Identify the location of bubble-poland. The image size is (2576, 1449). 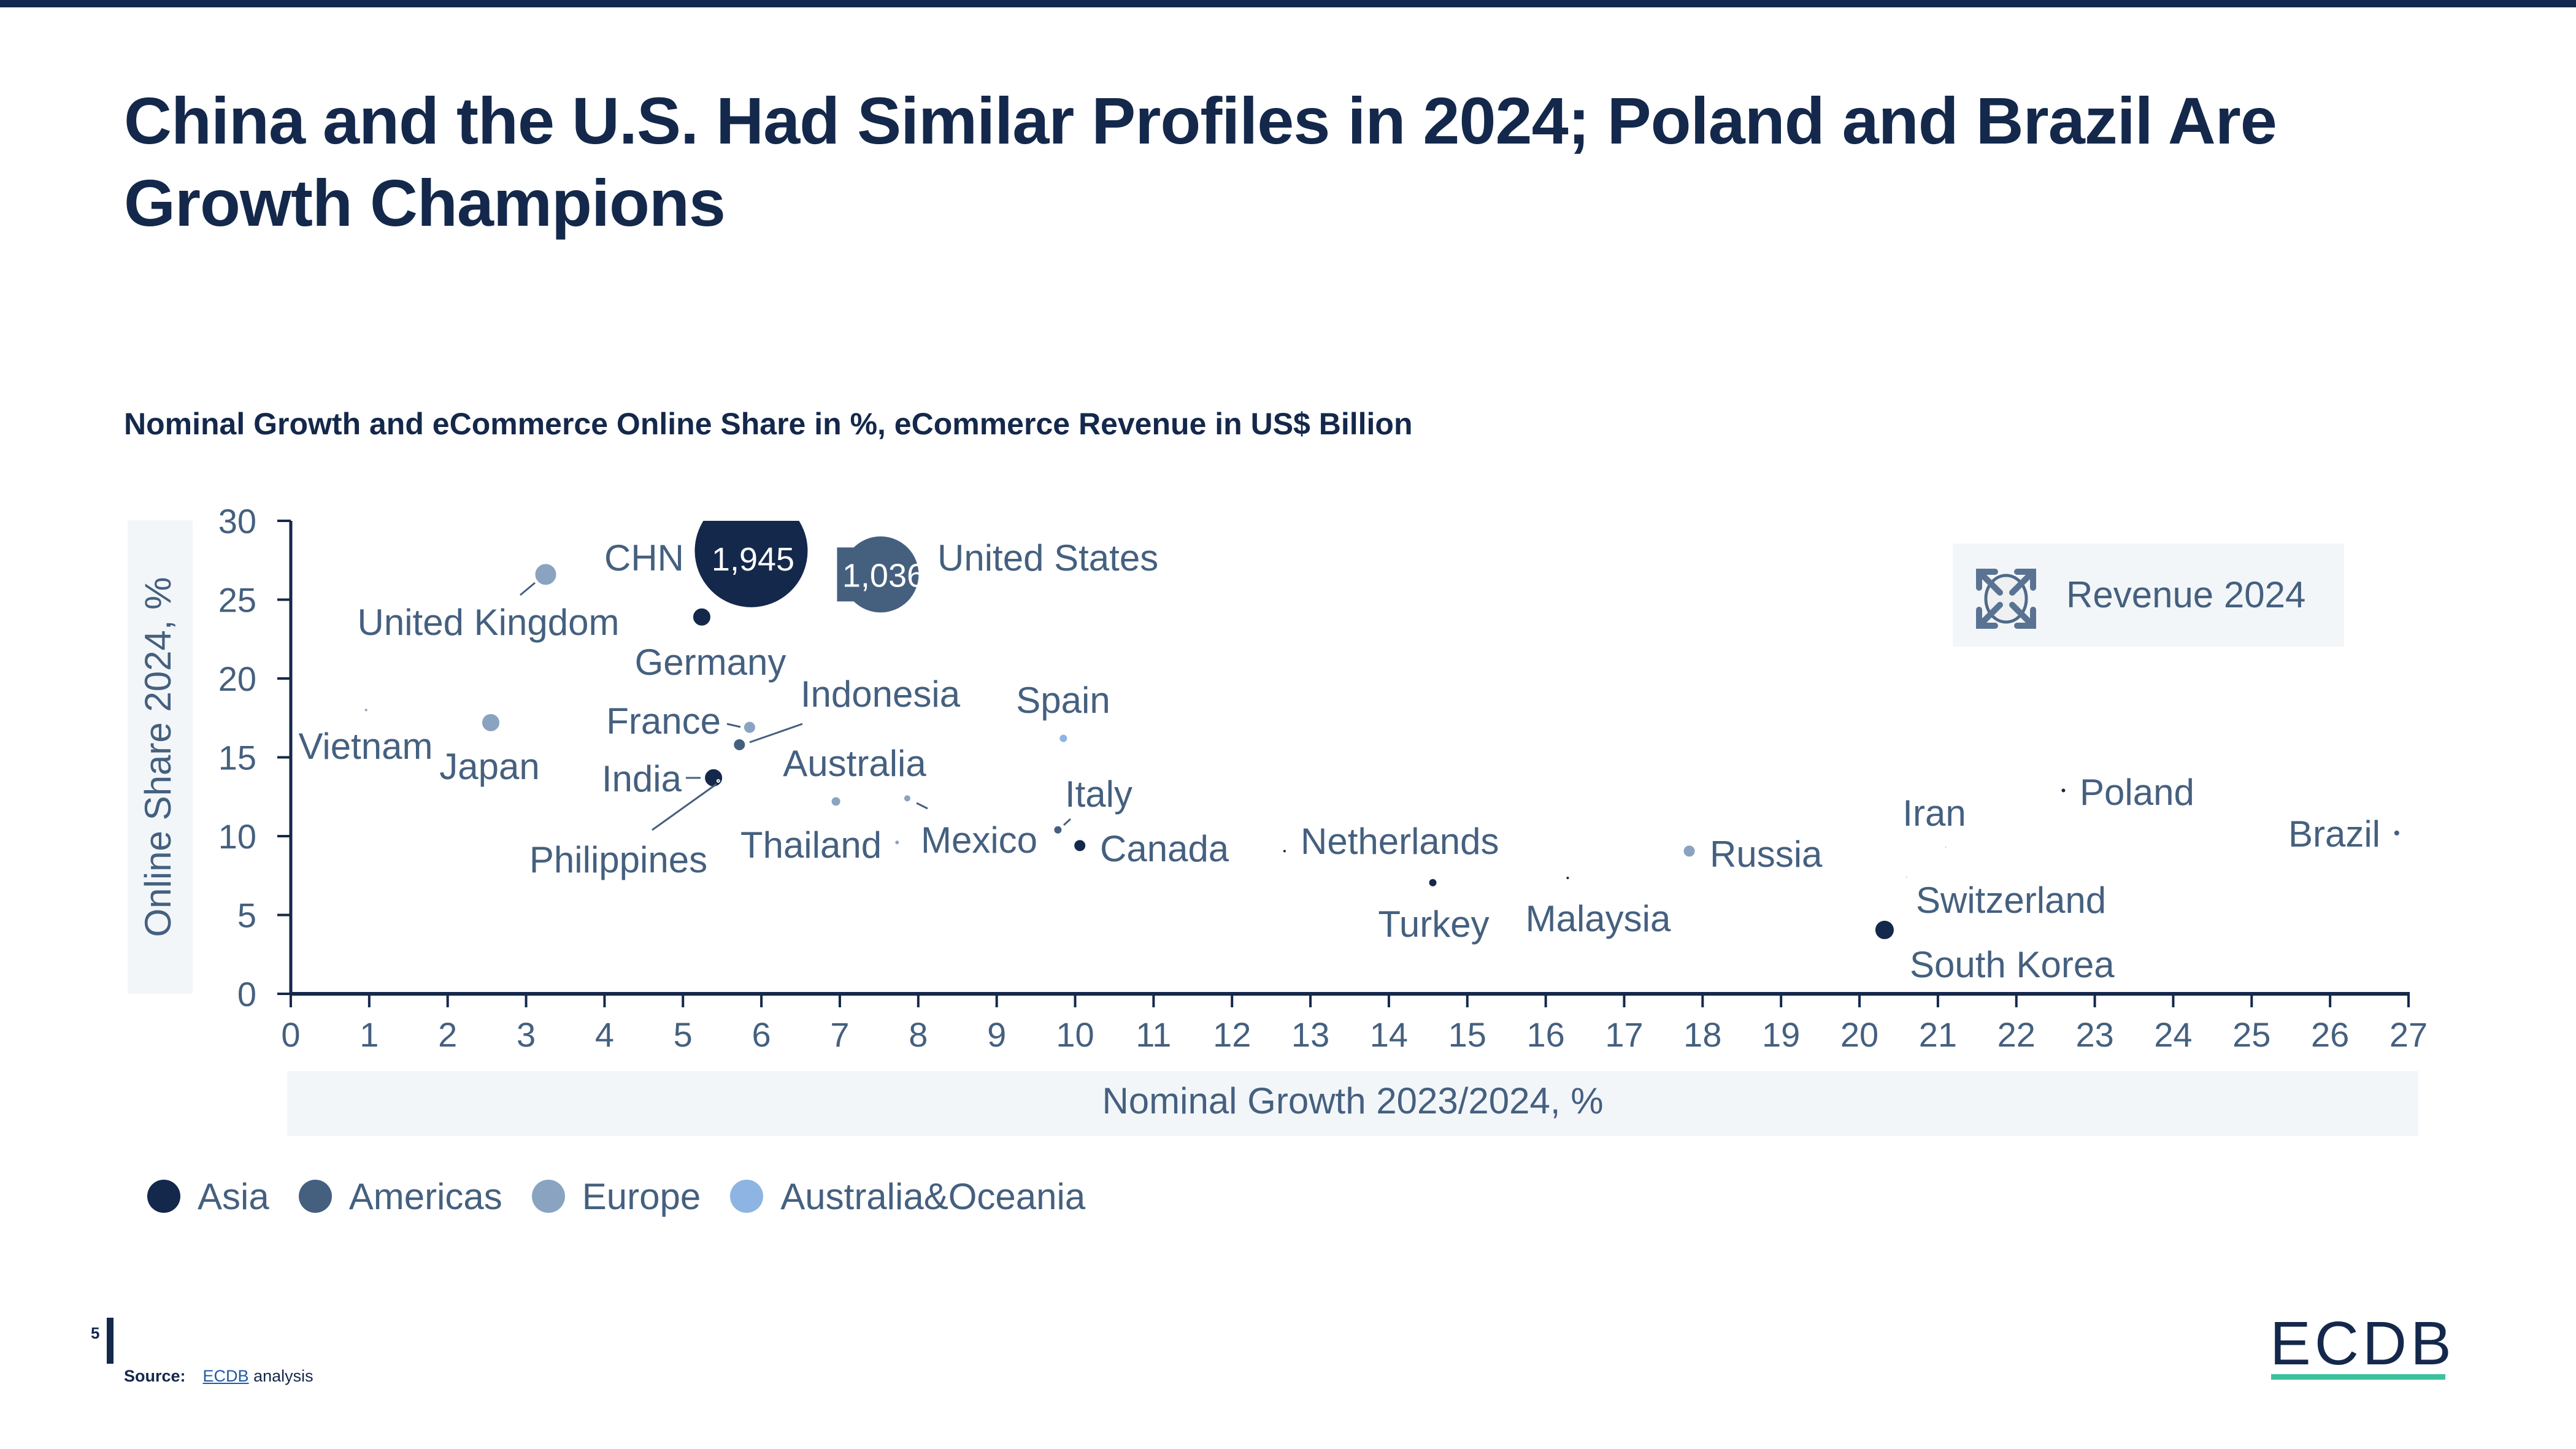
(2063, 790).